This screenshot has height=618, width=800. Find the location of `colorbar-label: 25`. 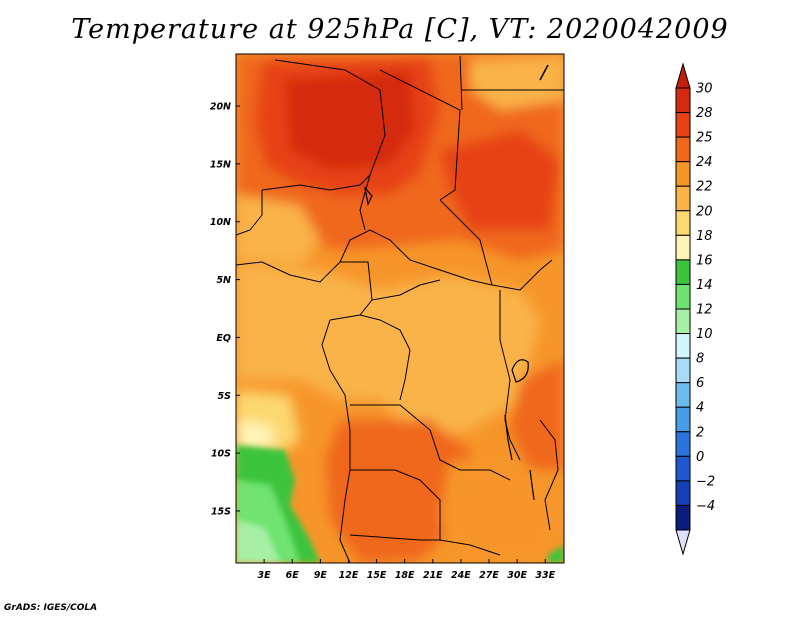

colorbar-label: 25 is located at coordinates (704, 138).